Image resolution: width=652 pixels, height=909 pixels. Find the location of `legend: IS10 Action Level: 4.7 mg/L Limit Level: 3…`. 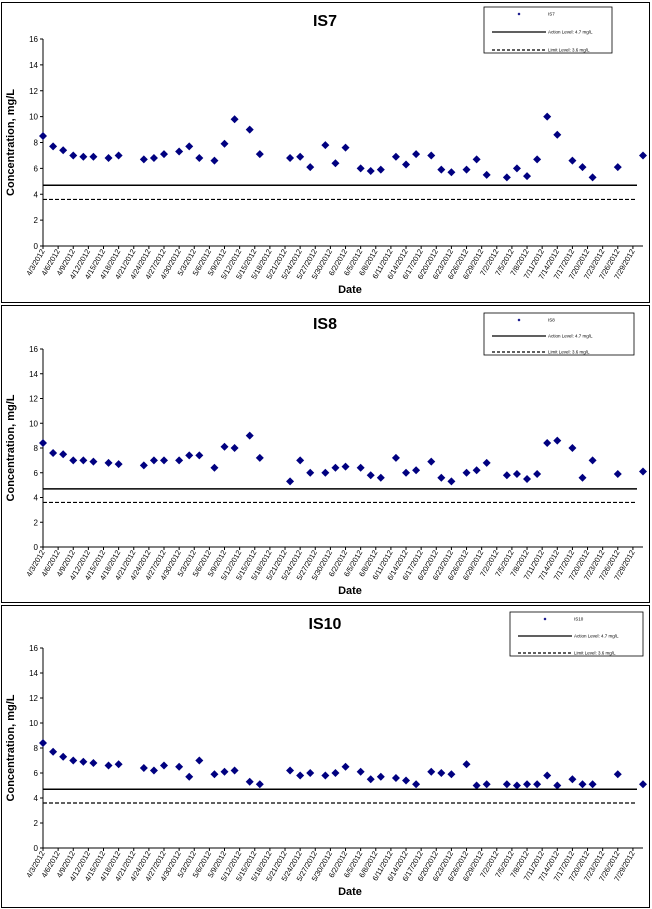

legend: IS10 Action Level: 4.7 mg/L Limit Level: 3… is located at coordinates (576, 634).